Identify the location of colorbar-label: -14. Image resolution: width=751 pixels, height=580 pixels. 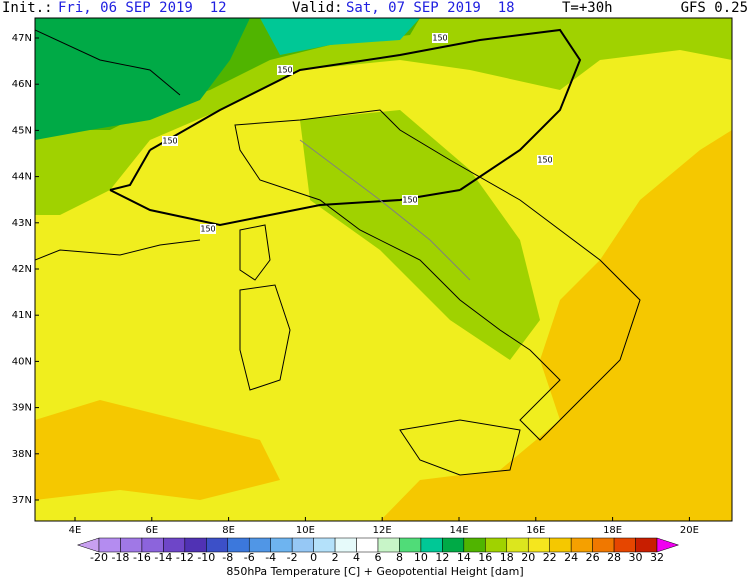
(163, 557).